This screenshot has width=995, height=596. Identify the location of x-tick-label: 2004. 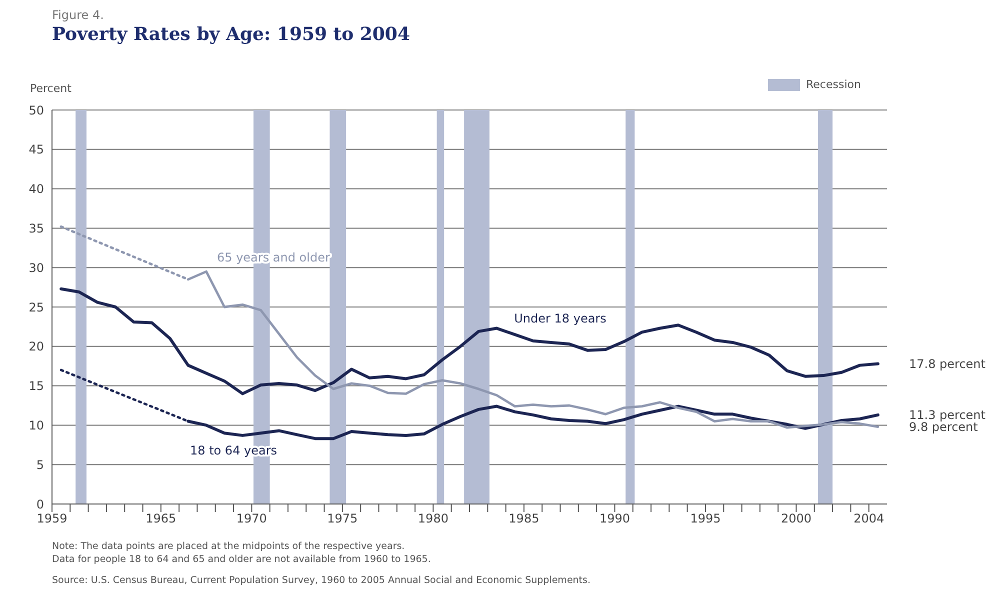
(869, 519).